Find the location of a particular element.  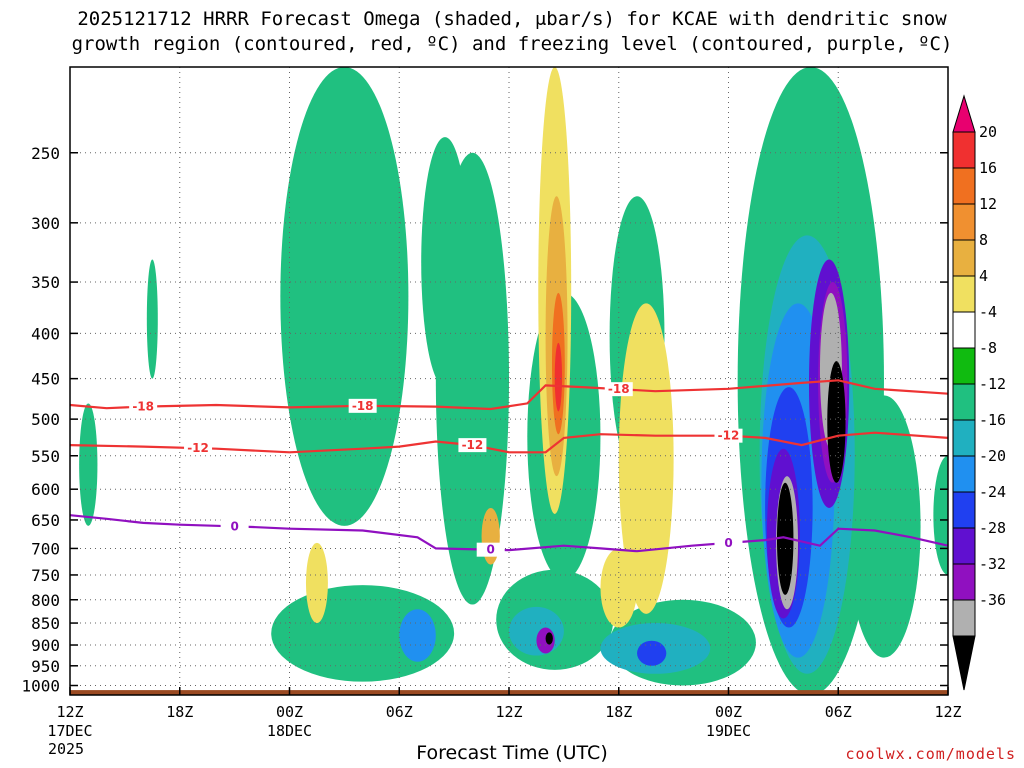

colorbar-label: -28 is located at coordinates (992, 528).